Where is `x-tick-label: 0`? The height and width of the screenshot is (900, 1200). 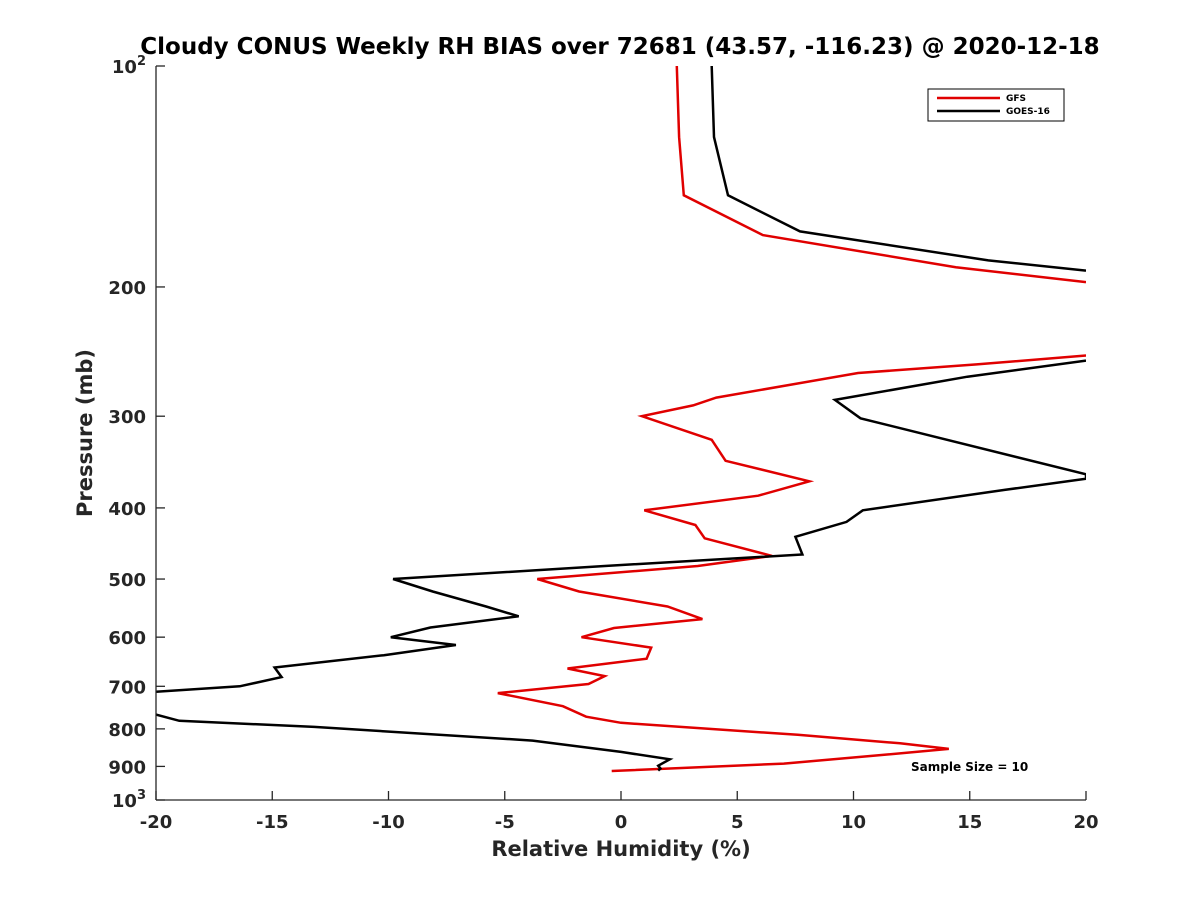
x-tick-label: 0 is located at coordinates (621, 822).